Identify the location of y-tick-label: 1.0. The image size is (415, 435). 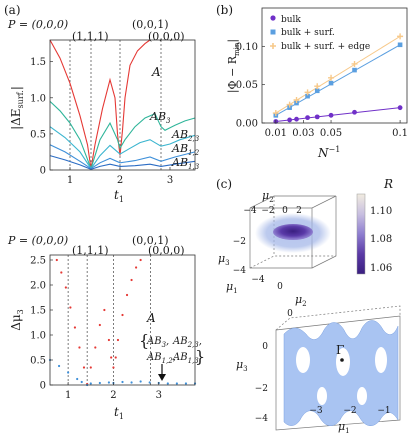
(38, 98).